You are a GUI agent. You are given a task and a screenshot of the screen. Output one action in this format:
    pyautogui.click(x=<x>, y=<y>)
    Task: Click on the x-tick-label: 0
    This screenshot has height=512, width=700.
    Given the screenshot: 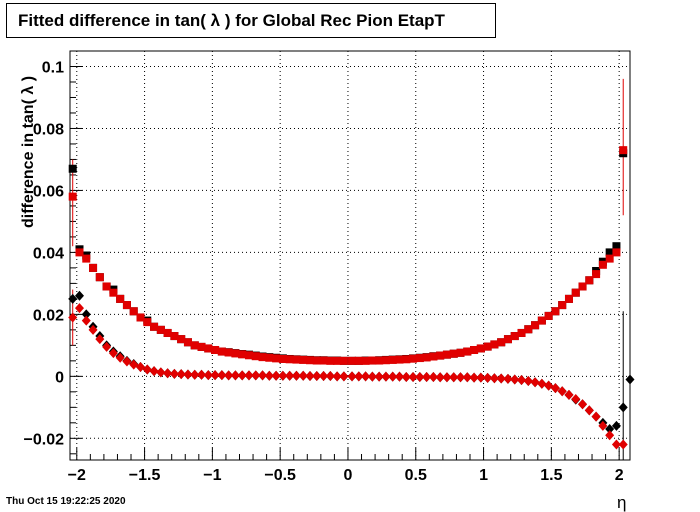 What is the action you would take?
    pyautogui.click(x=348, y=475)
    